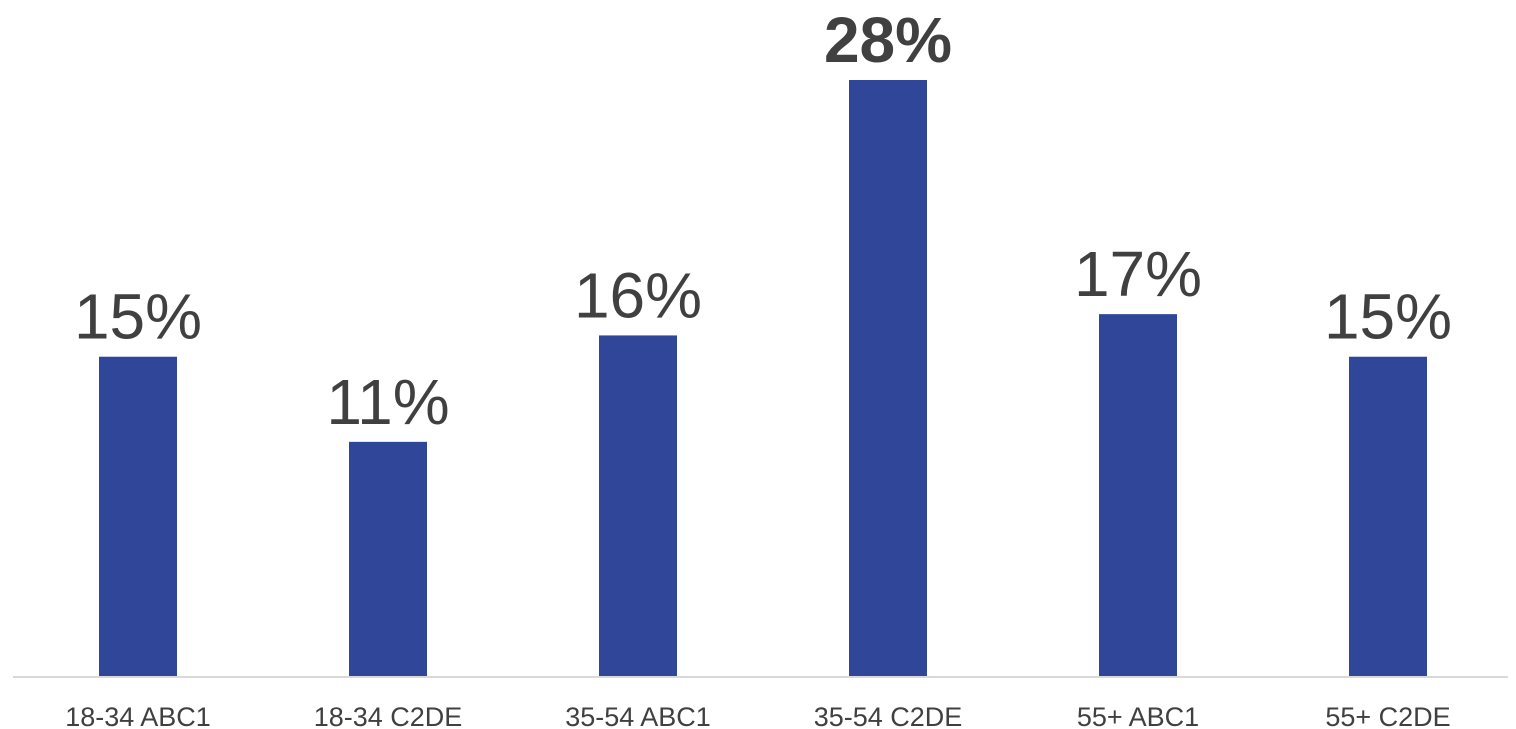  What do you see at coordinates (1387, 715) in the screenshot?
I see `category-label: 55+ C2DE` at bounding box center [1387, 715].